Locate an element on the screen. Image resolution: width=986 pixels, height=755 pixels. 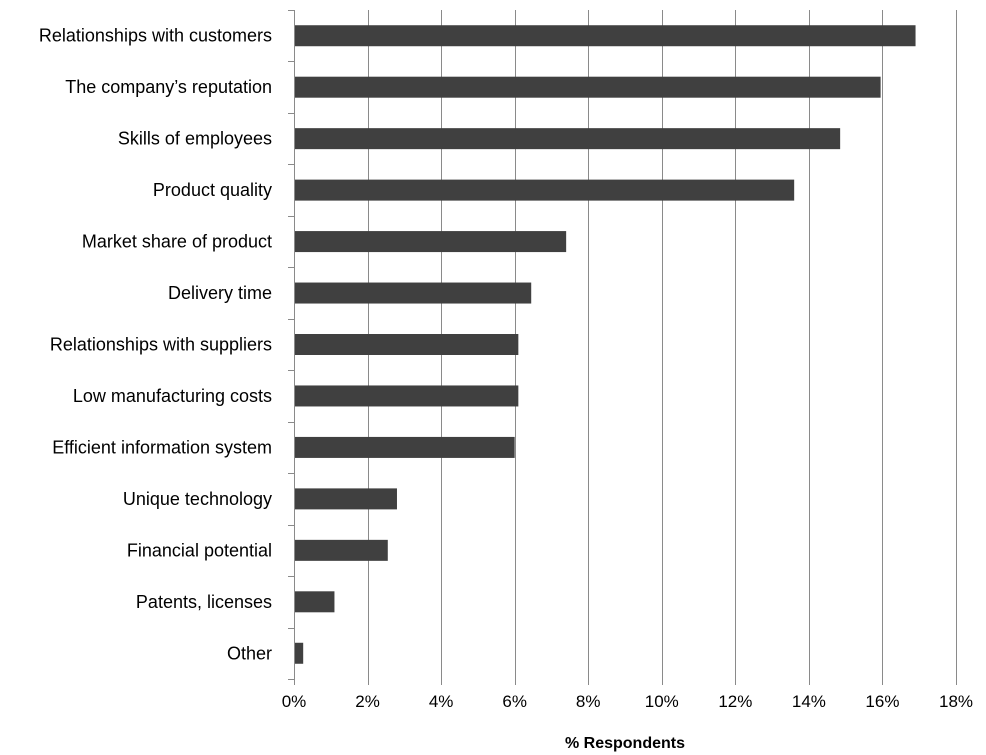
x-tick-label: 8% is located at coordinates (588, 701).